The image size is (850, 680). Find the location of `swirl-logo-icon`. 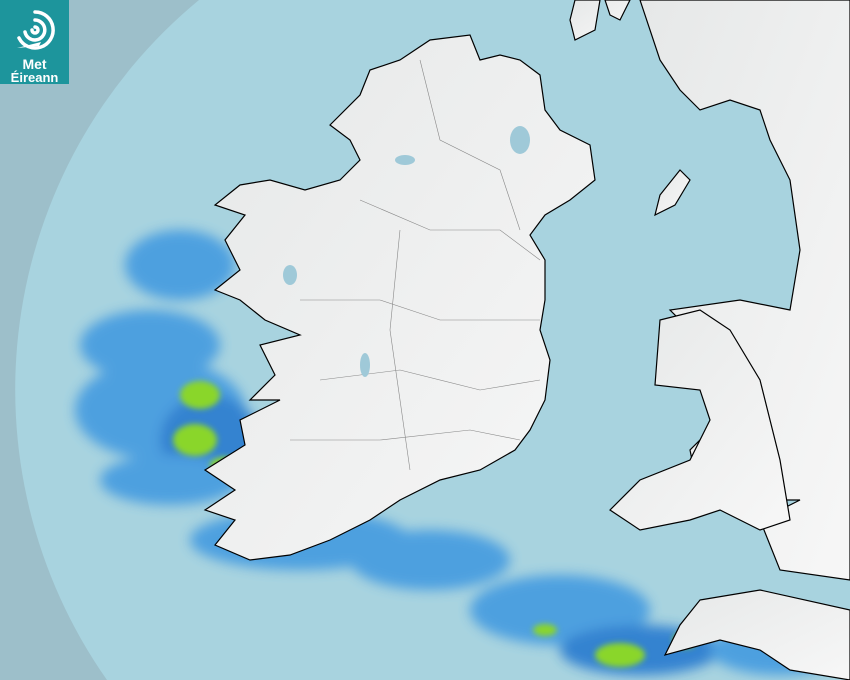

swirl-logo-icon is located at coordinates (35, 30).